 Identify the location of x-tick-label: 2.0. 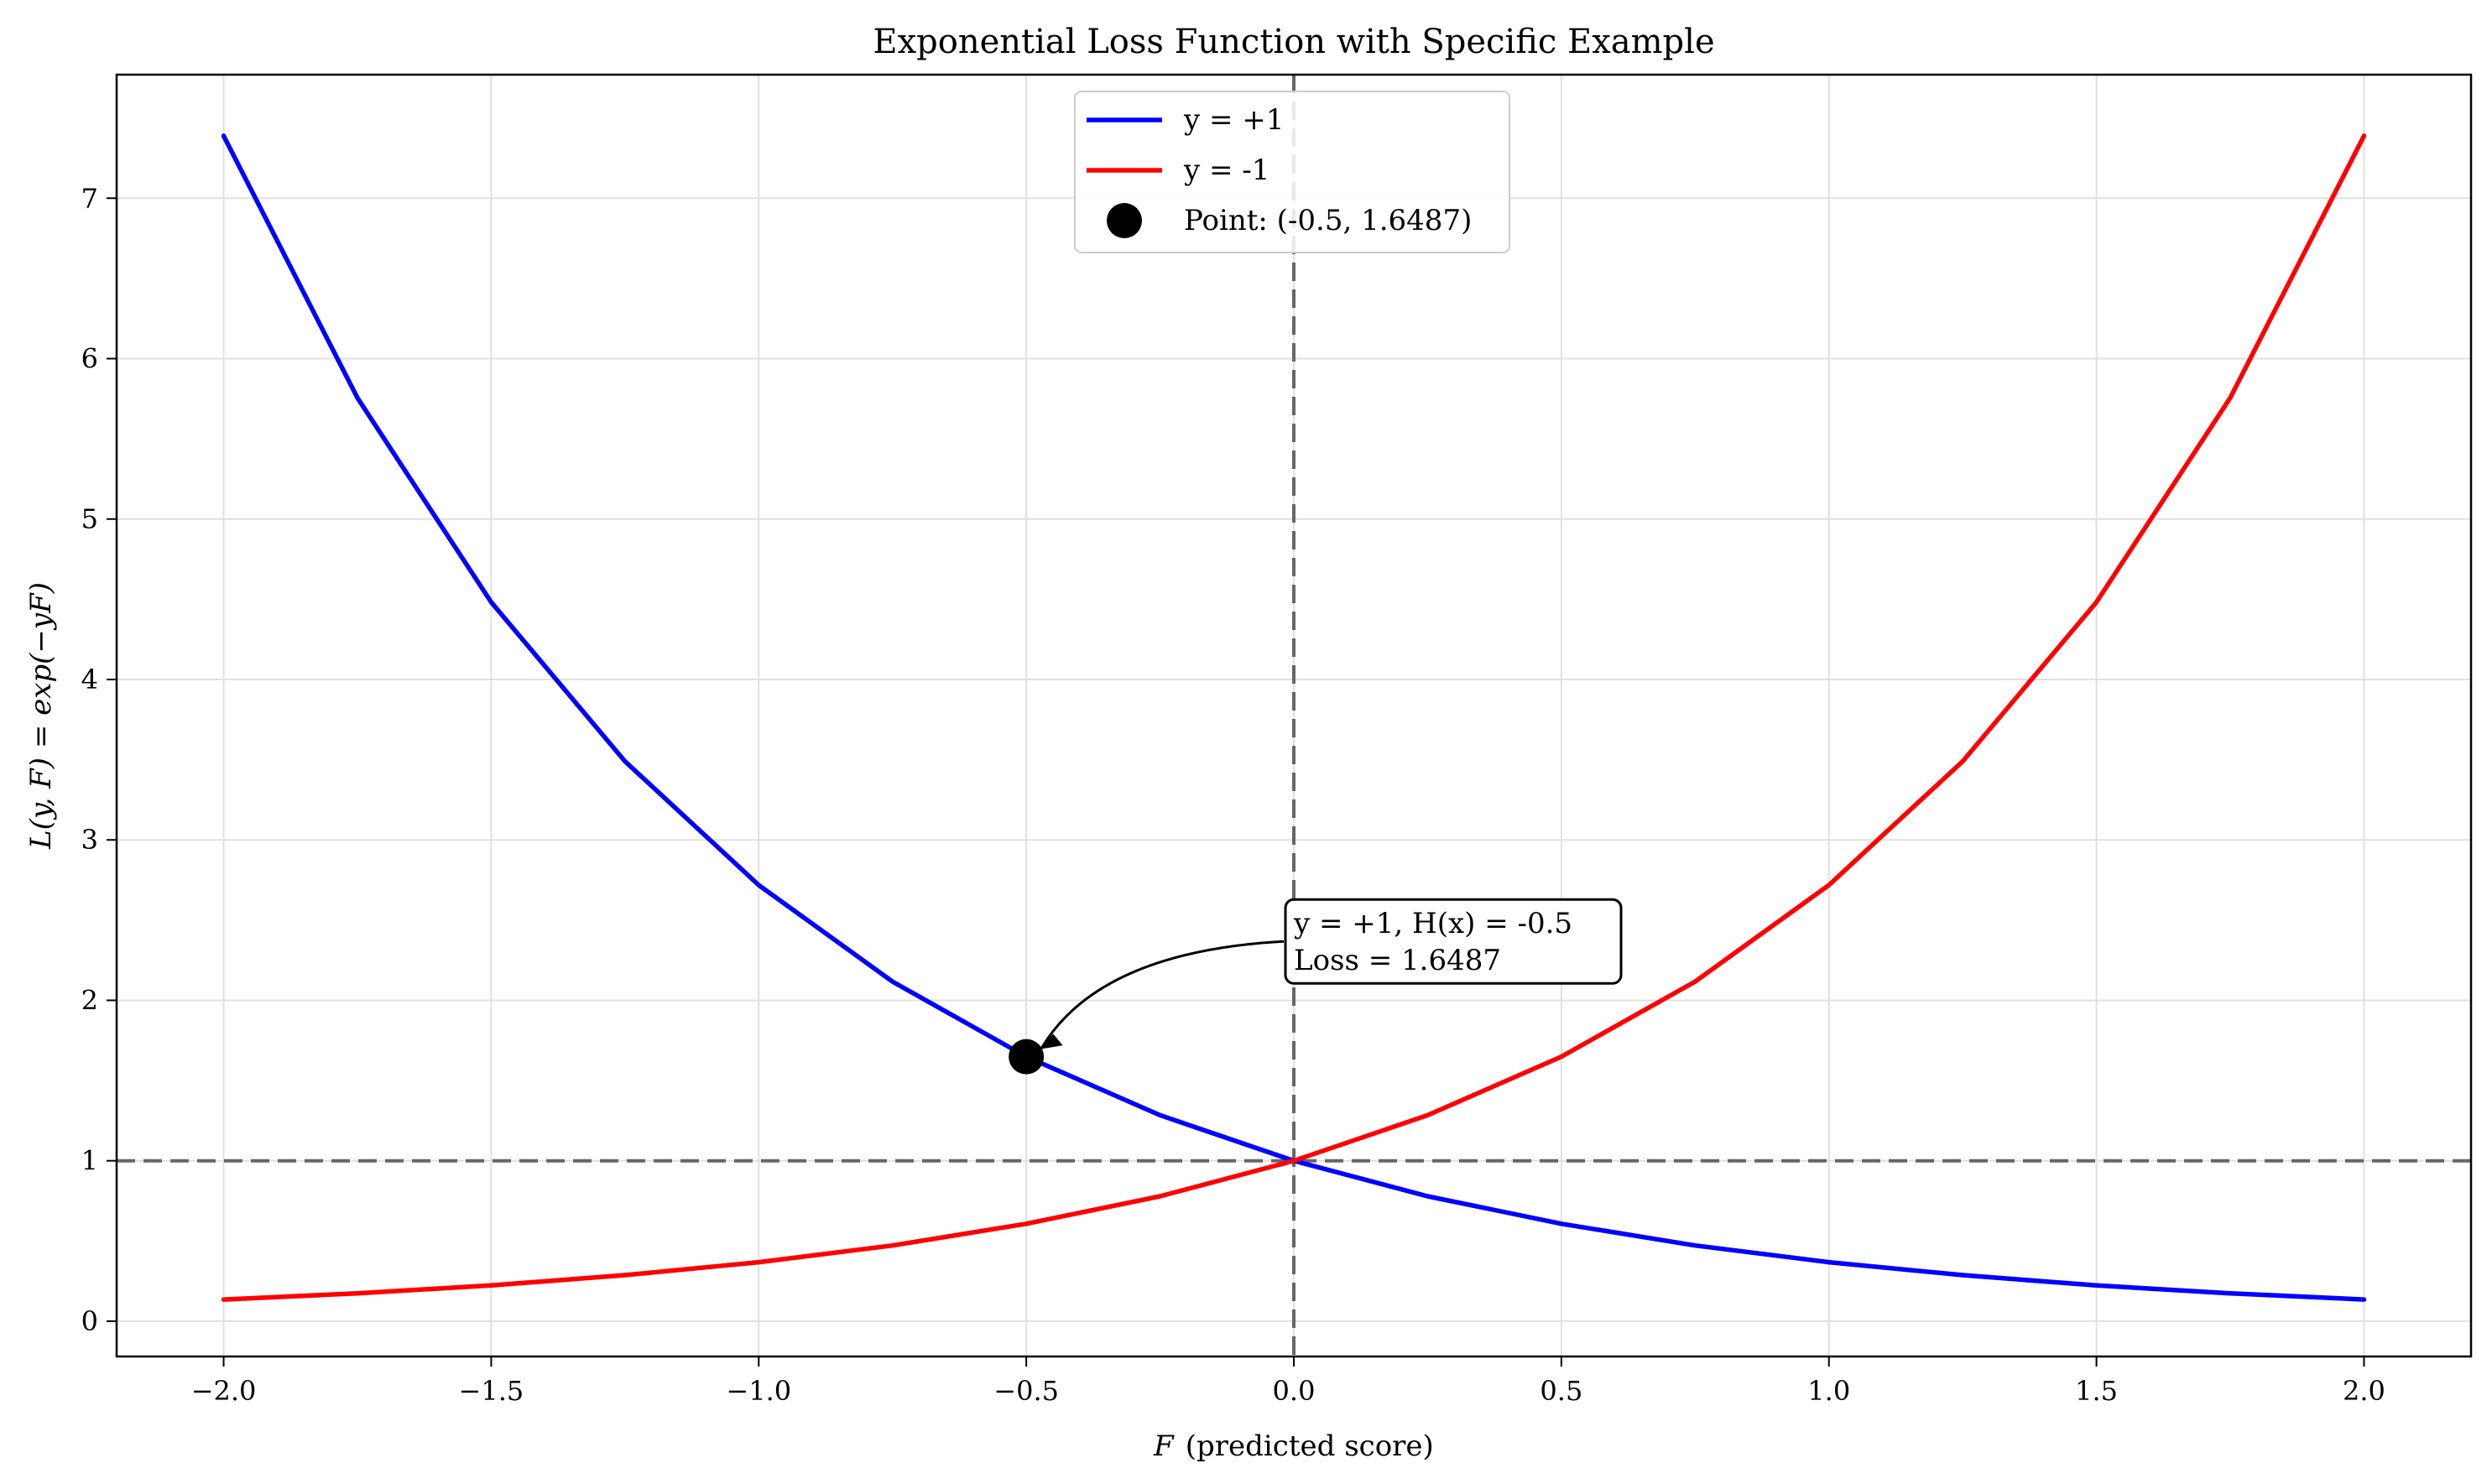
(2364, 1391).